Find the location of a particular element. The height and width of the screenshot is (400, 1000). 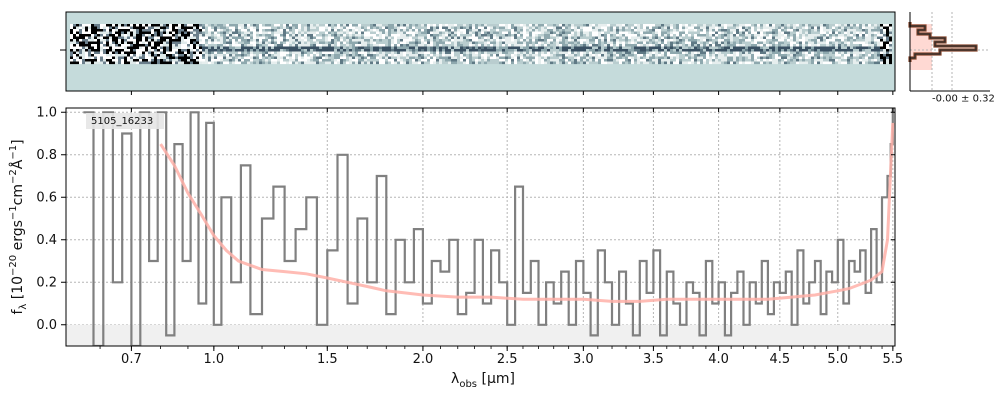

x-tick-label: 3.0 is located at coordinates (583, 359).